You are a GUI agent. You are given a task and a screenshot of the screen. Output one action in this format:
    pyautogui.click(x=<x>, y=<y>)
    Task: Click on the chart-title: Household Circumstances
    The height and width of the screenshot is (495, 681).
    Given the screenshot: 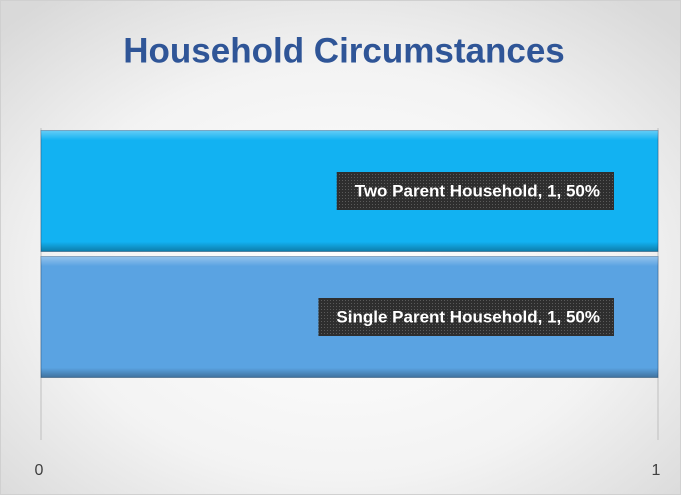 What is the action you would take?
    pyautogui.click(x=344, y=50)
    